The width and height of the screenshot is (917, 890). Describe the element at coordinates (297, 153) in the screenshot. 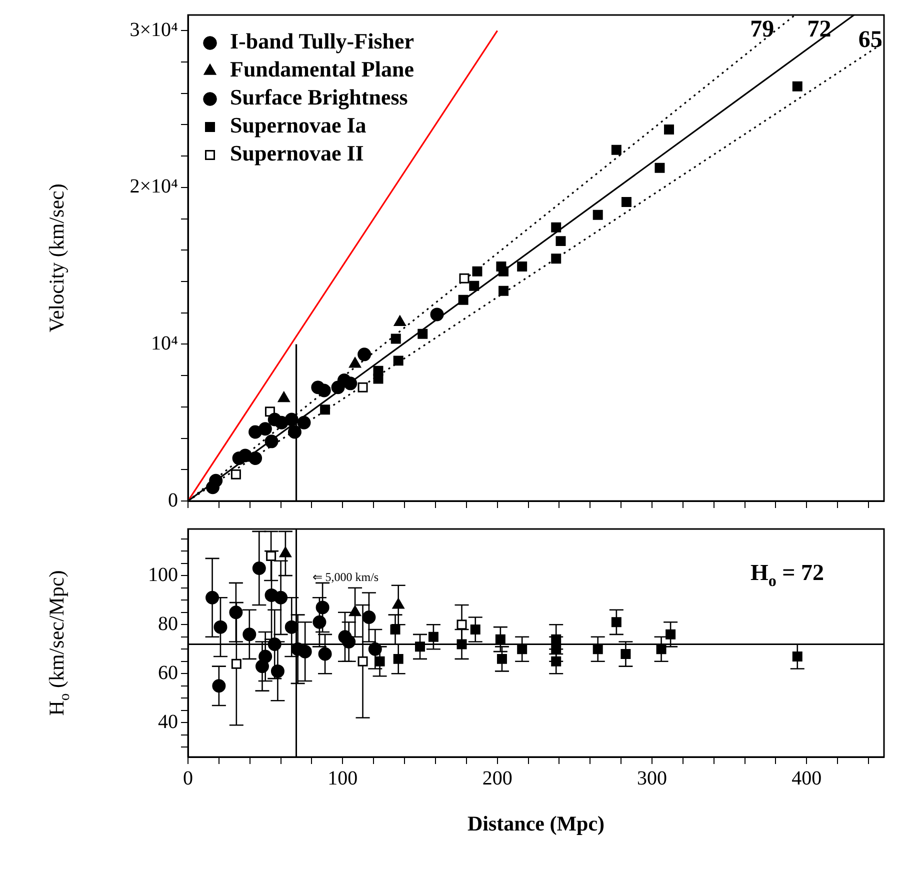

I see `legend-label: Supernovae II` at that location.